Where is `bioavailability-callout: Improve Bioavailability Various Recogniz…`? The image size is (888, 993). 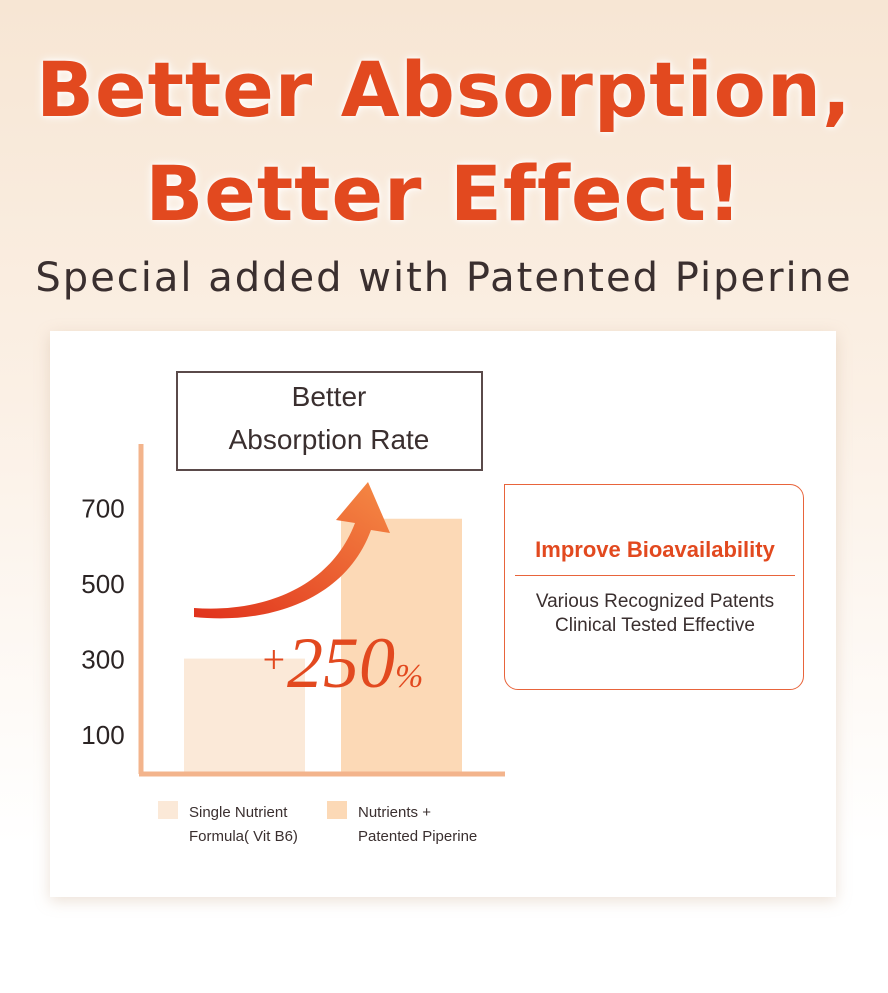
bioavailability-callout: Improve Bioavailability Various Recogniz… is located at coordinates (654, 587).